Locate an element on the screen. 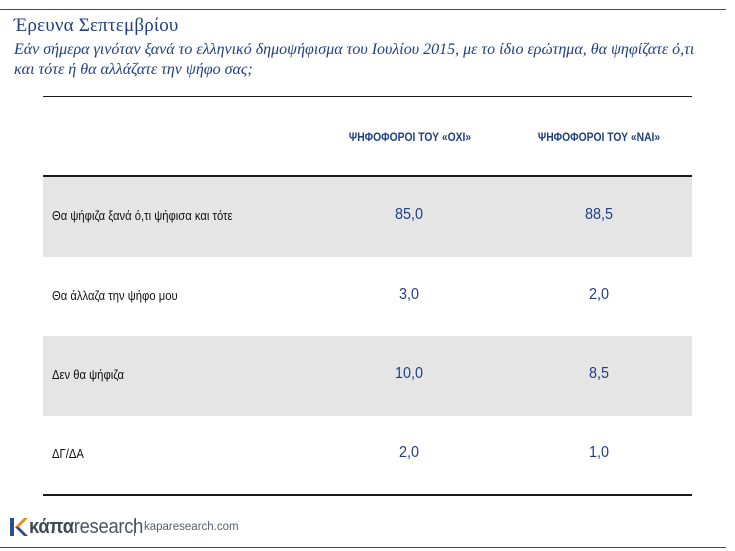 This screenshot has height=551, width=735. top-rule is located at coordinates (363, 9).